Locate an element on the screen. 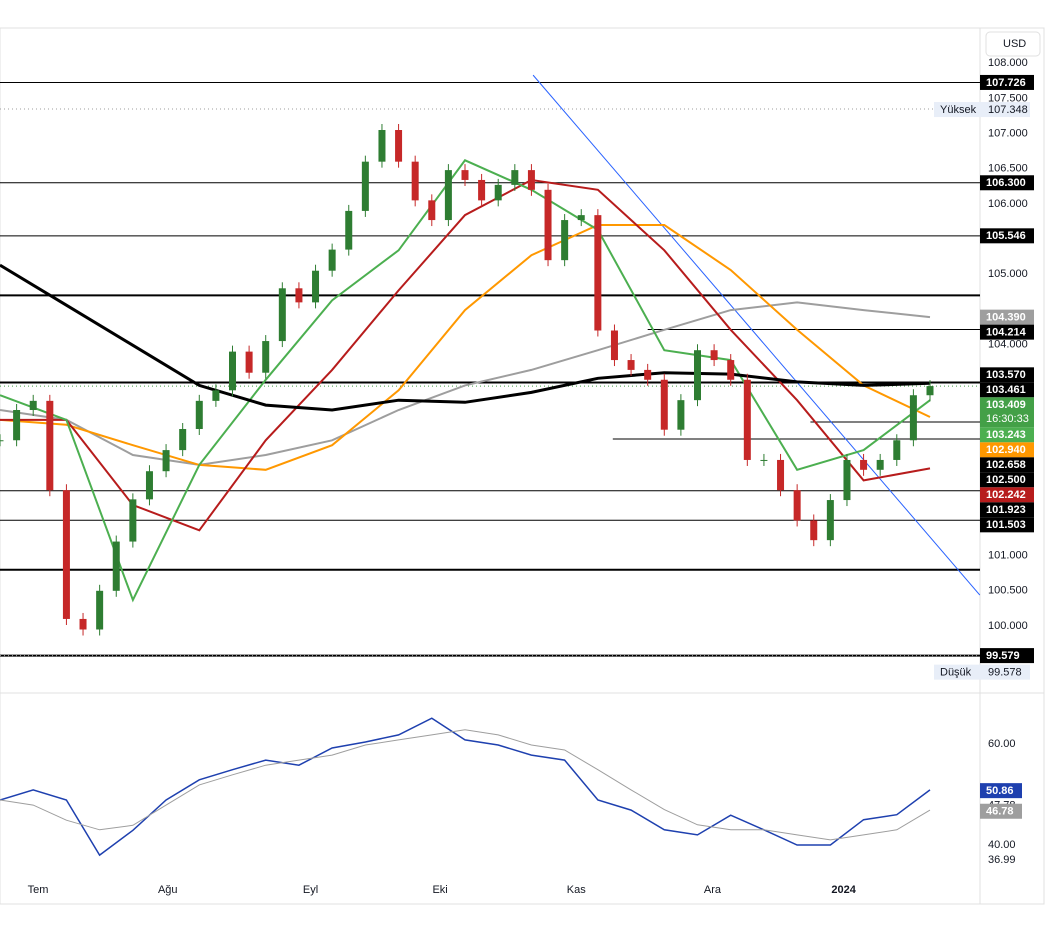 The image size is (1054, 944). price-label: 102.500 is located at coordinates (1006, 480).